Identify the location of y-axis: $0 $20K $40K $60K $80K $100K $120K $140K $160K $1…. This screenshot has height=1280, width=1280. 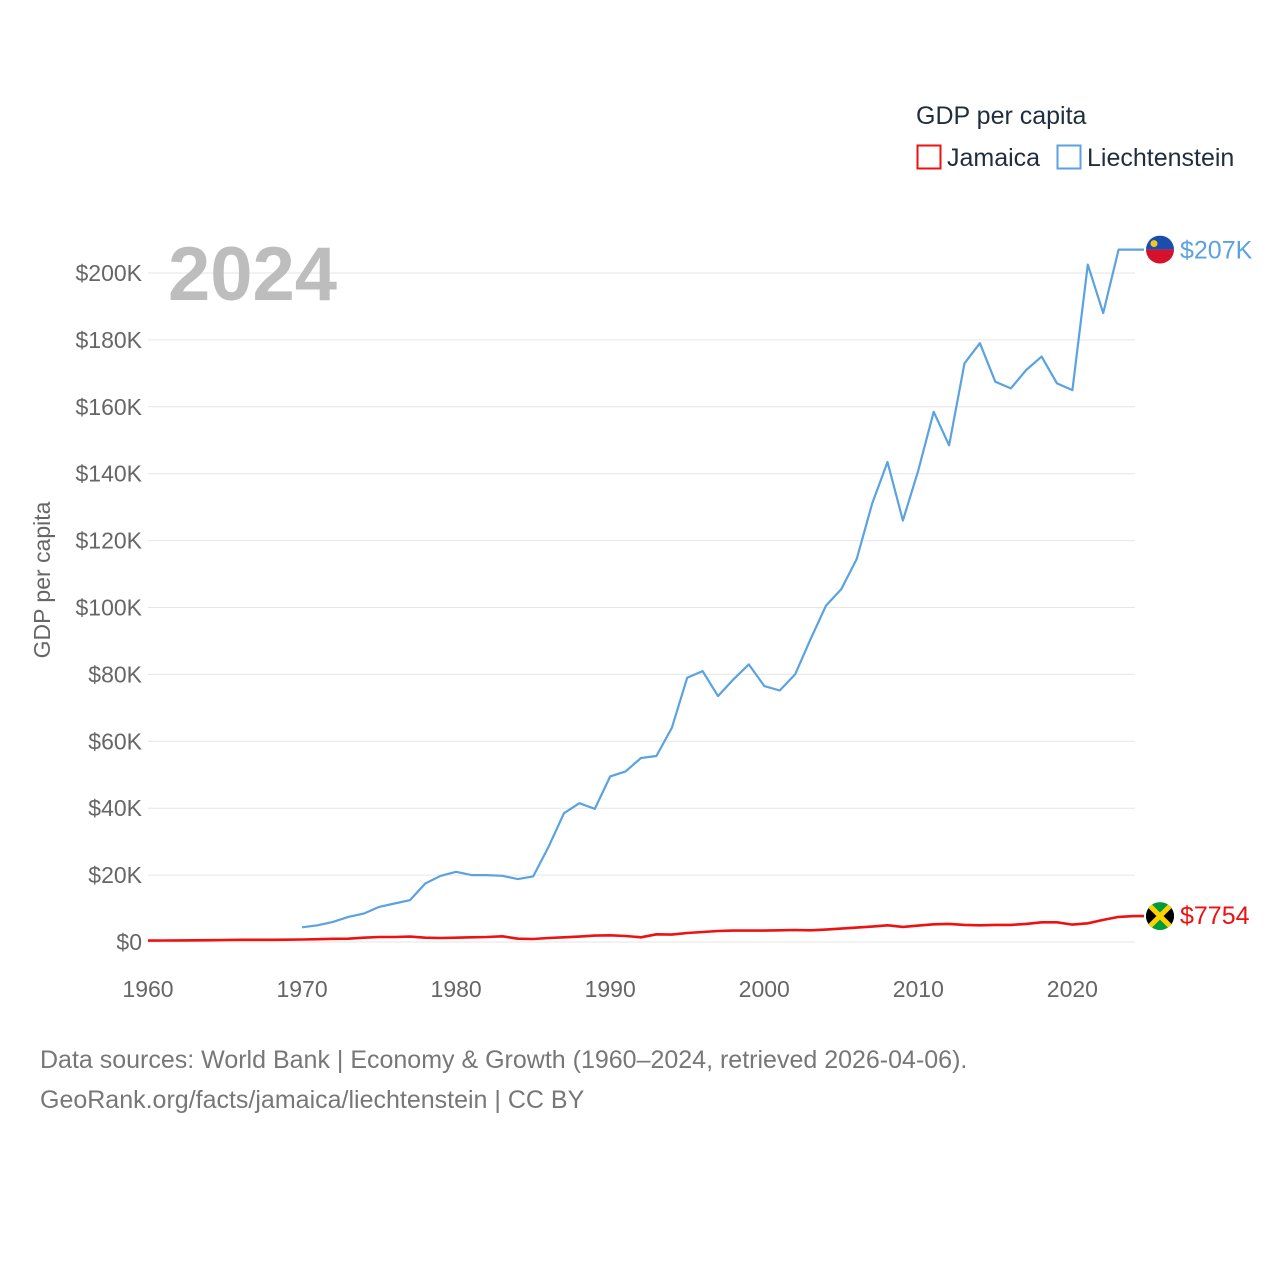
(108, 607).